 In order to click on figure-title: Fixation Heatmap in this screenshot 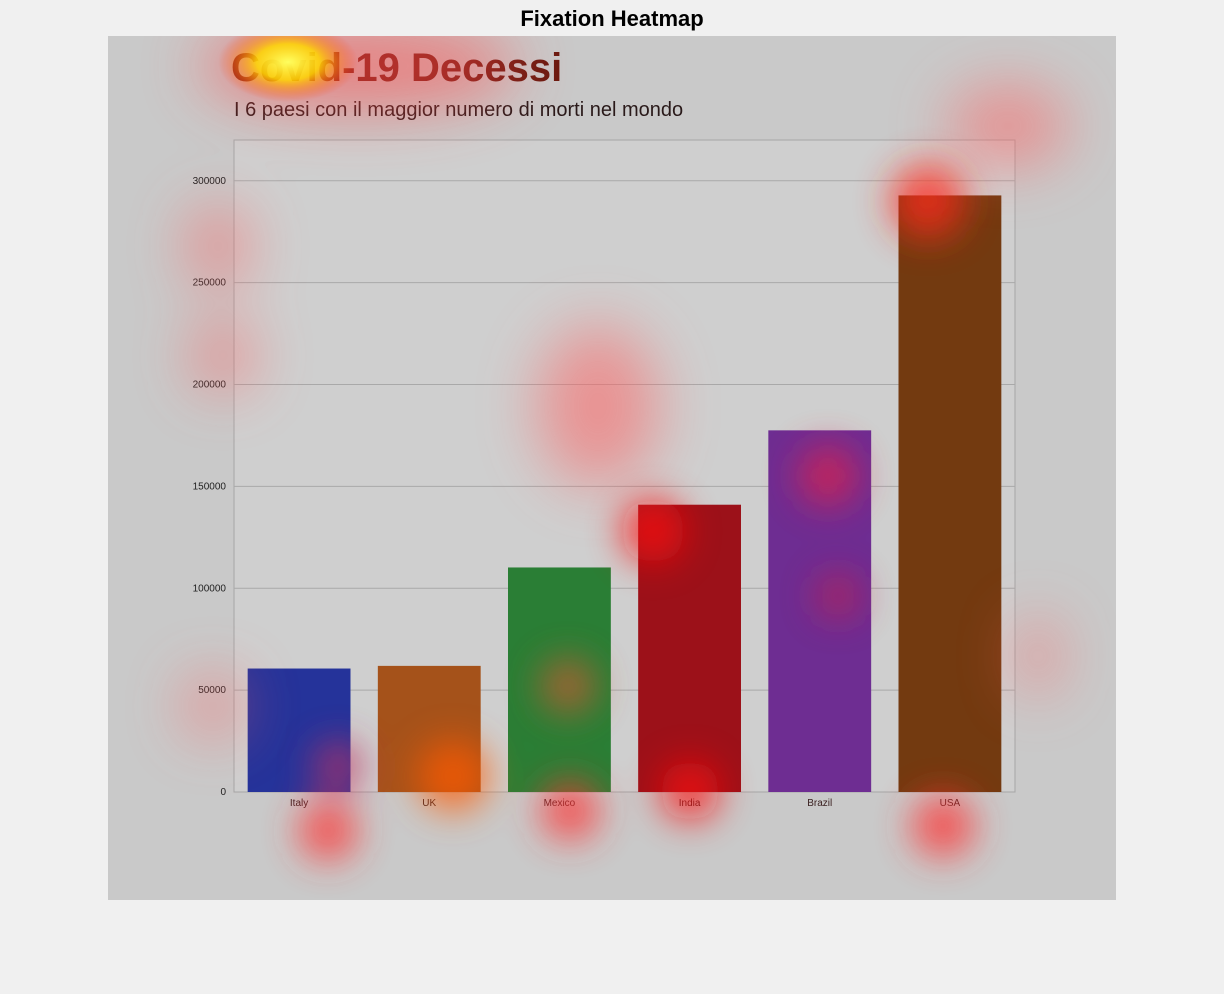, I will do `click(612, 18)`.